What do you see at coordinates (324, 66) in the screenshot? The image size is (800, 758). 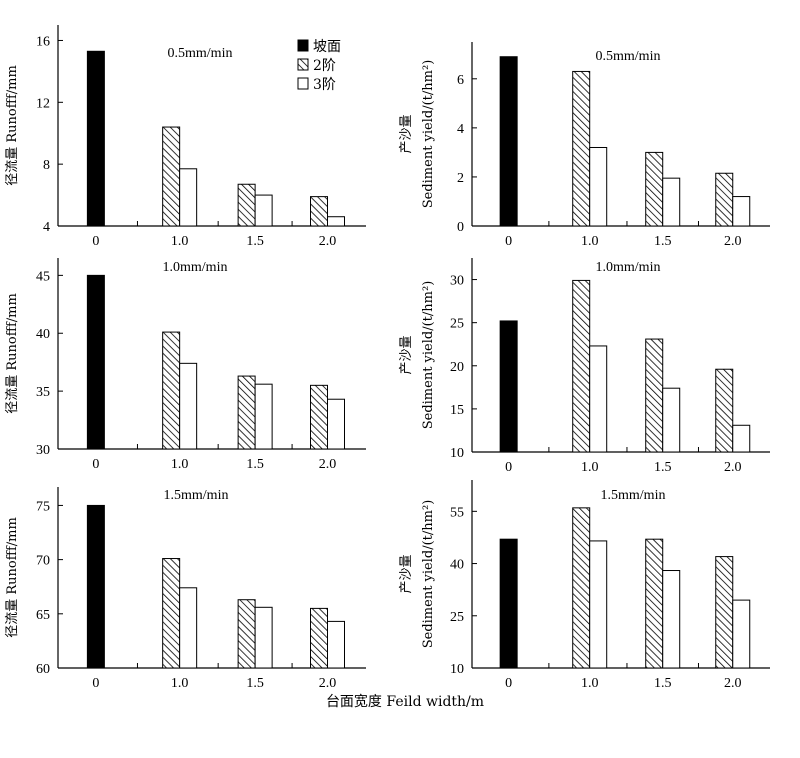 I see `legend-label: 2阶` at bounding box center [324, 66].